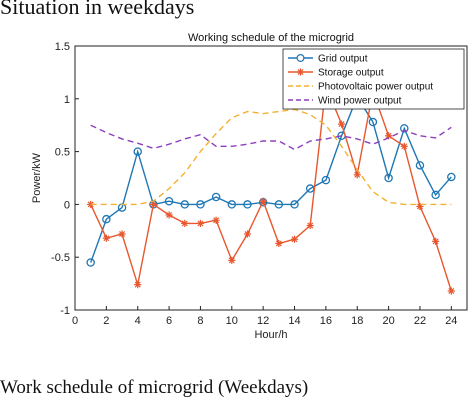 This screenshot has height=402, width=474. What do you see at coordinates (75, 321) in the screenshot?
I see `x-tick-label: 0` at bounding box center [75, 321].